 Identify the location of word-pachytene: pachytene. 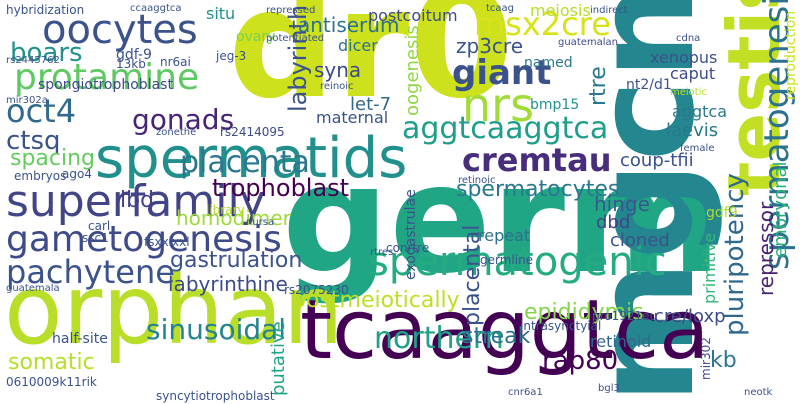
(90, 272).